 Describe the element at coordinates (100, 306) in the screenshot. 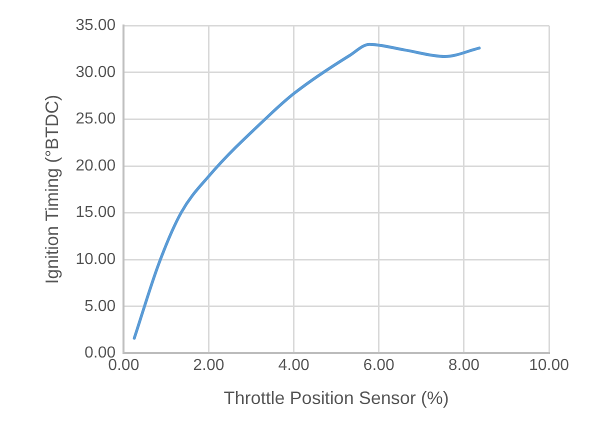

I see `y-tick-label: 5.00` at that location.